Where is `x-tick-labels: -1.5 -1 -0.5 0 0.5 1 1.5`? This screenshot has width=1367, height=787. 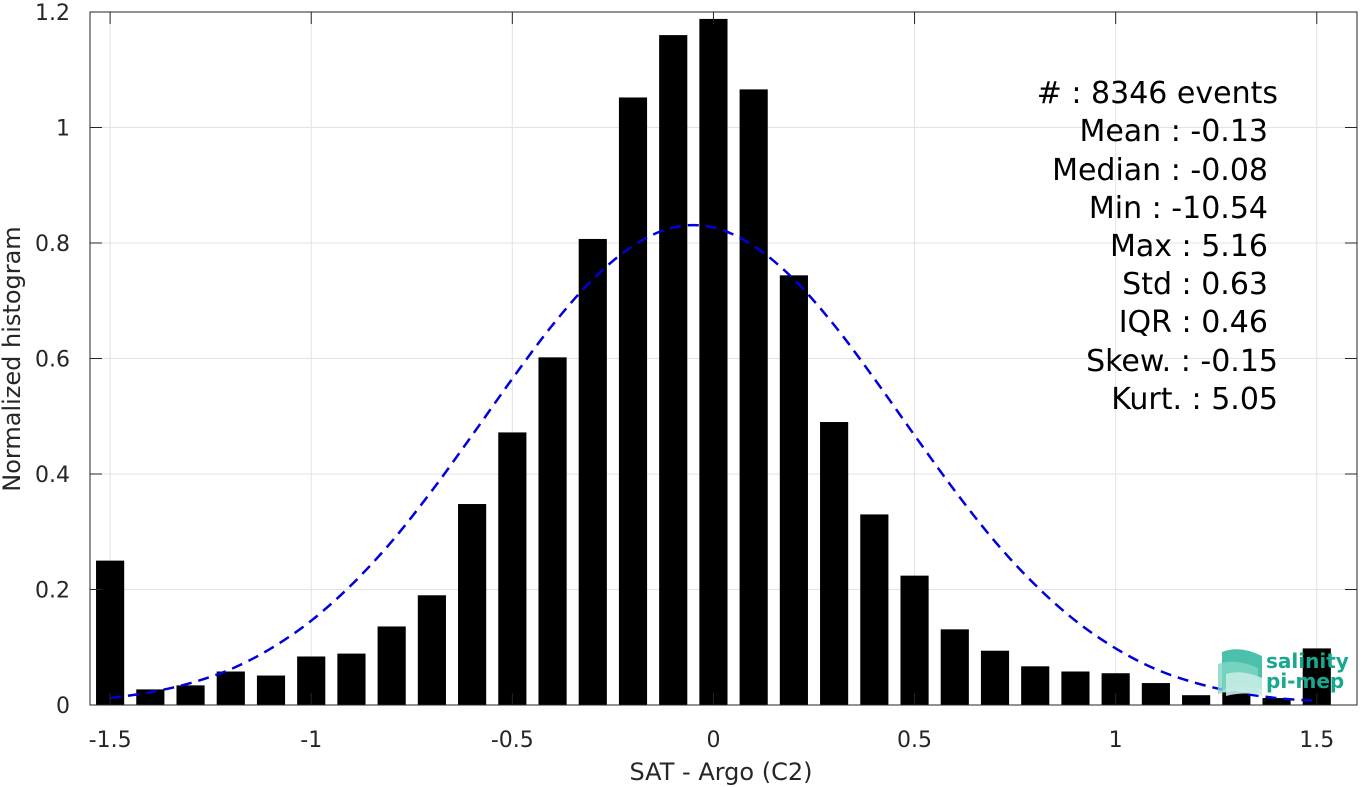
x-tick-labels: -1.5 -1 -0.5 0 0.5 1 1.5 is located at coordinates (712, 740).